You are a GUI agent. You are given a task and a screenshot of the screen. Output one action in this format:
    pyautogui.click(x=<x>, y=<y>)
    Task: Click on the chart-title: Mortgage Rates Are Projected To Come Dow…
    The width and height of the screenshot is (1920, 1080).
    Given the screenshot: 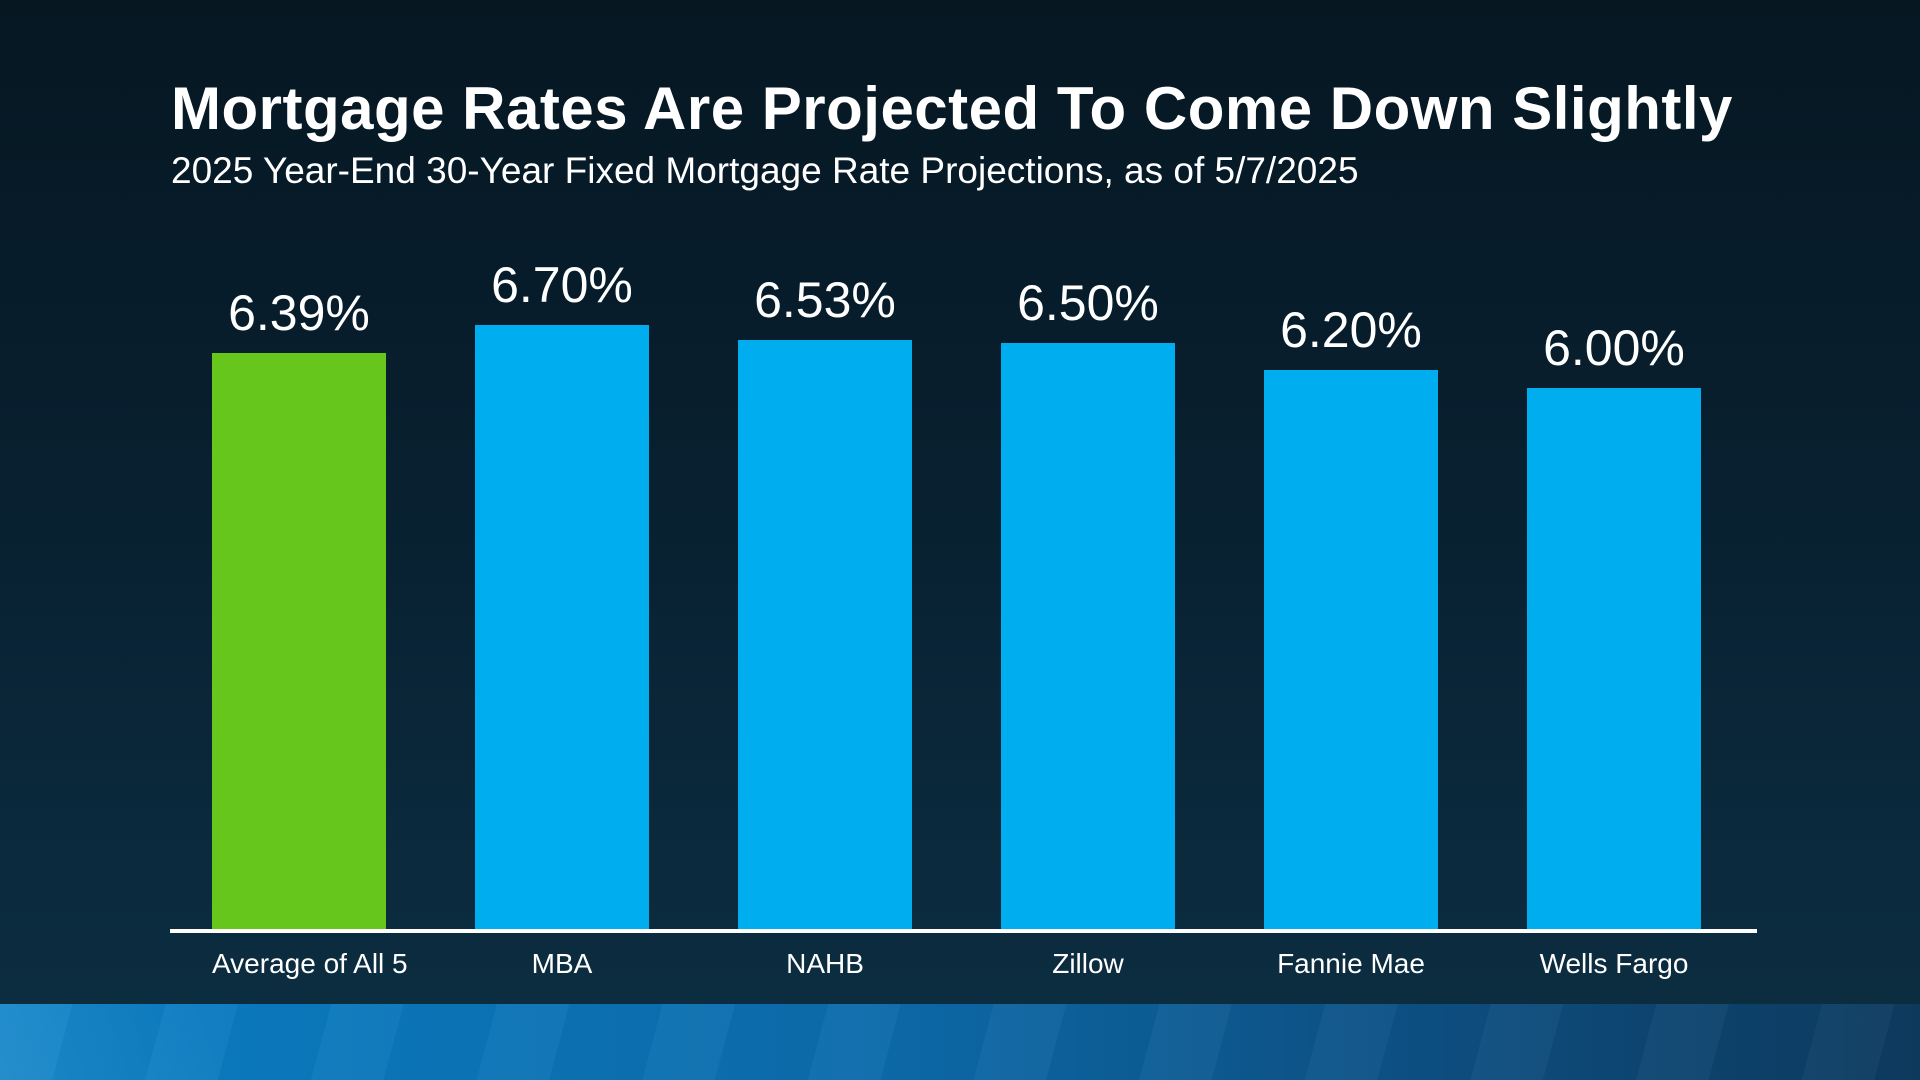 What is the action you would take?
    pyautogui.click(x=952, y=108)
    